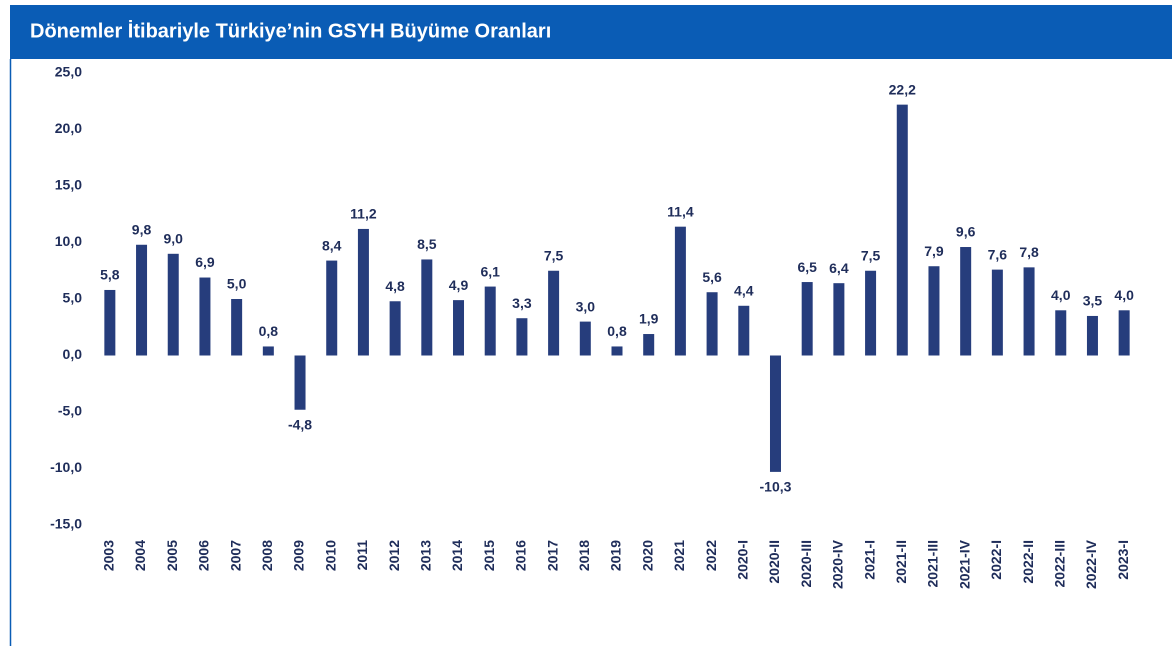 This screenshot has height=646, width=1172. I want to click on y-tick-label: 5,0, so click(73, 298).